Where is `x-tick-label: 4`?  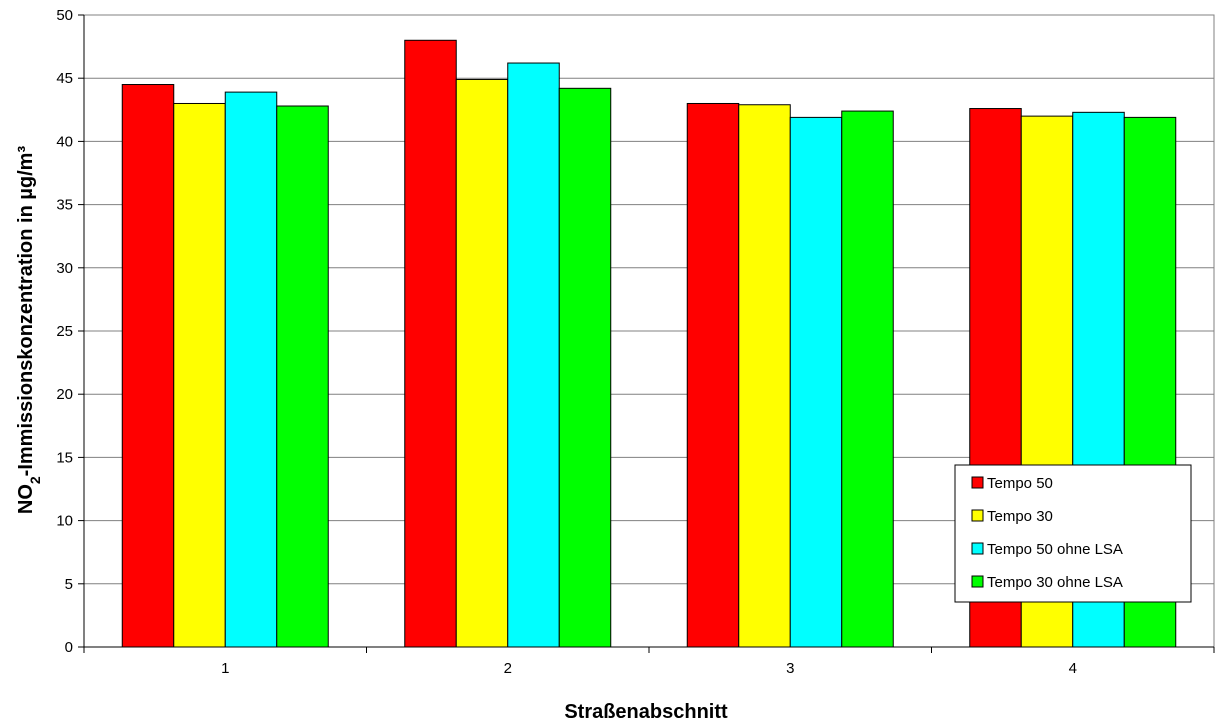 x-tick-label: 4 is located at coordinates (1073, 668).